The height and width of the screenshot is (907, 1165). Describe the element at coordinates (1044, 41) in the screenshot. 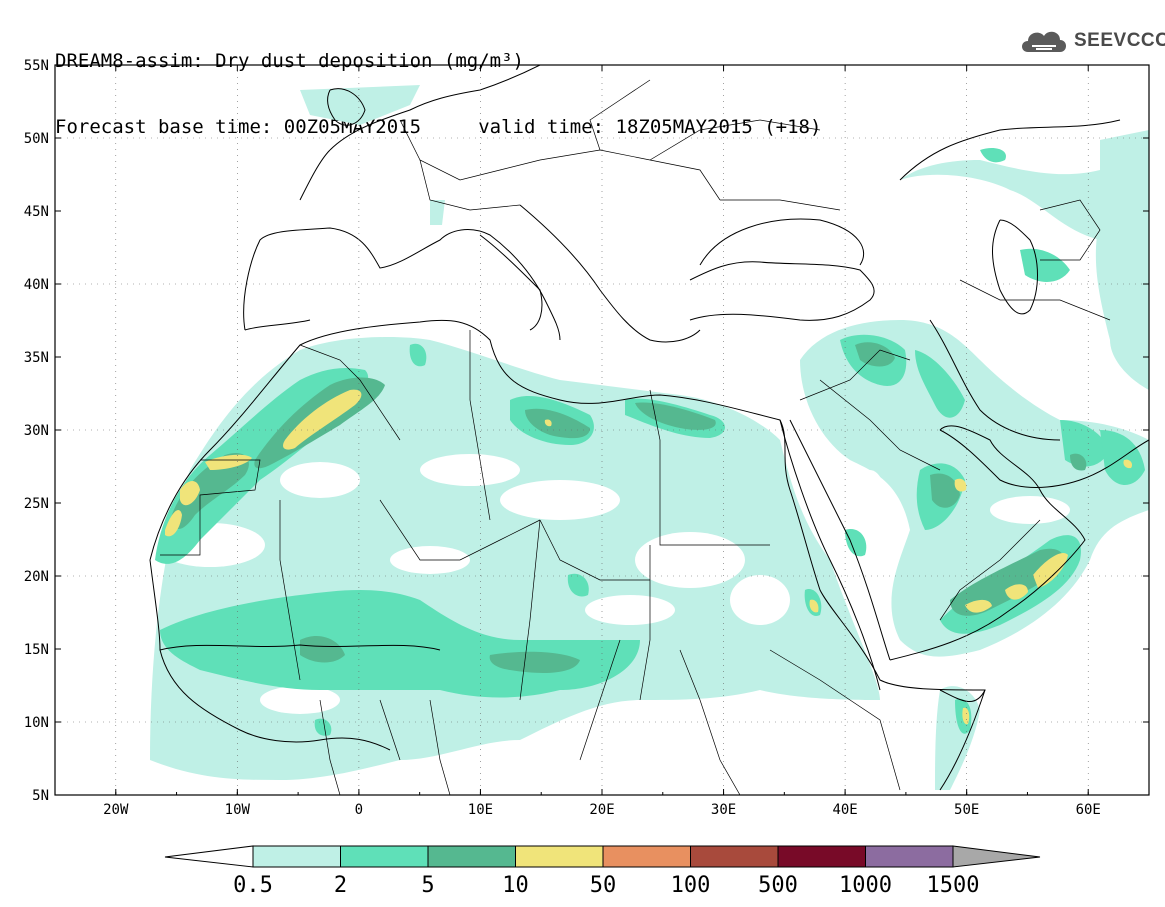

I see `cloud-icon` at that location.